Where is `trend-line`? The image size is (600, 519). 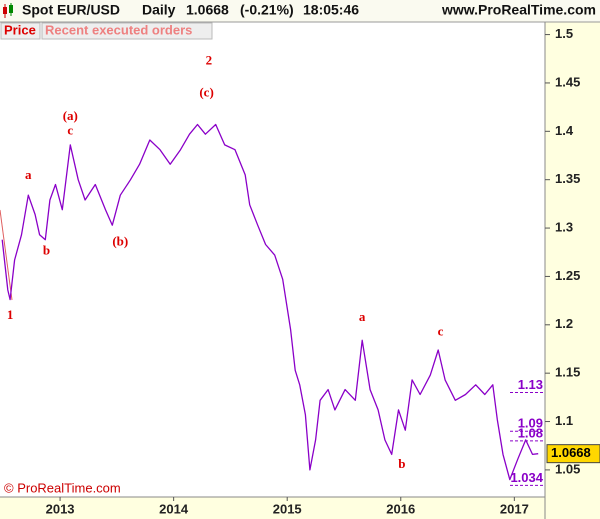
trend-line is located at coordinates (6, 255).